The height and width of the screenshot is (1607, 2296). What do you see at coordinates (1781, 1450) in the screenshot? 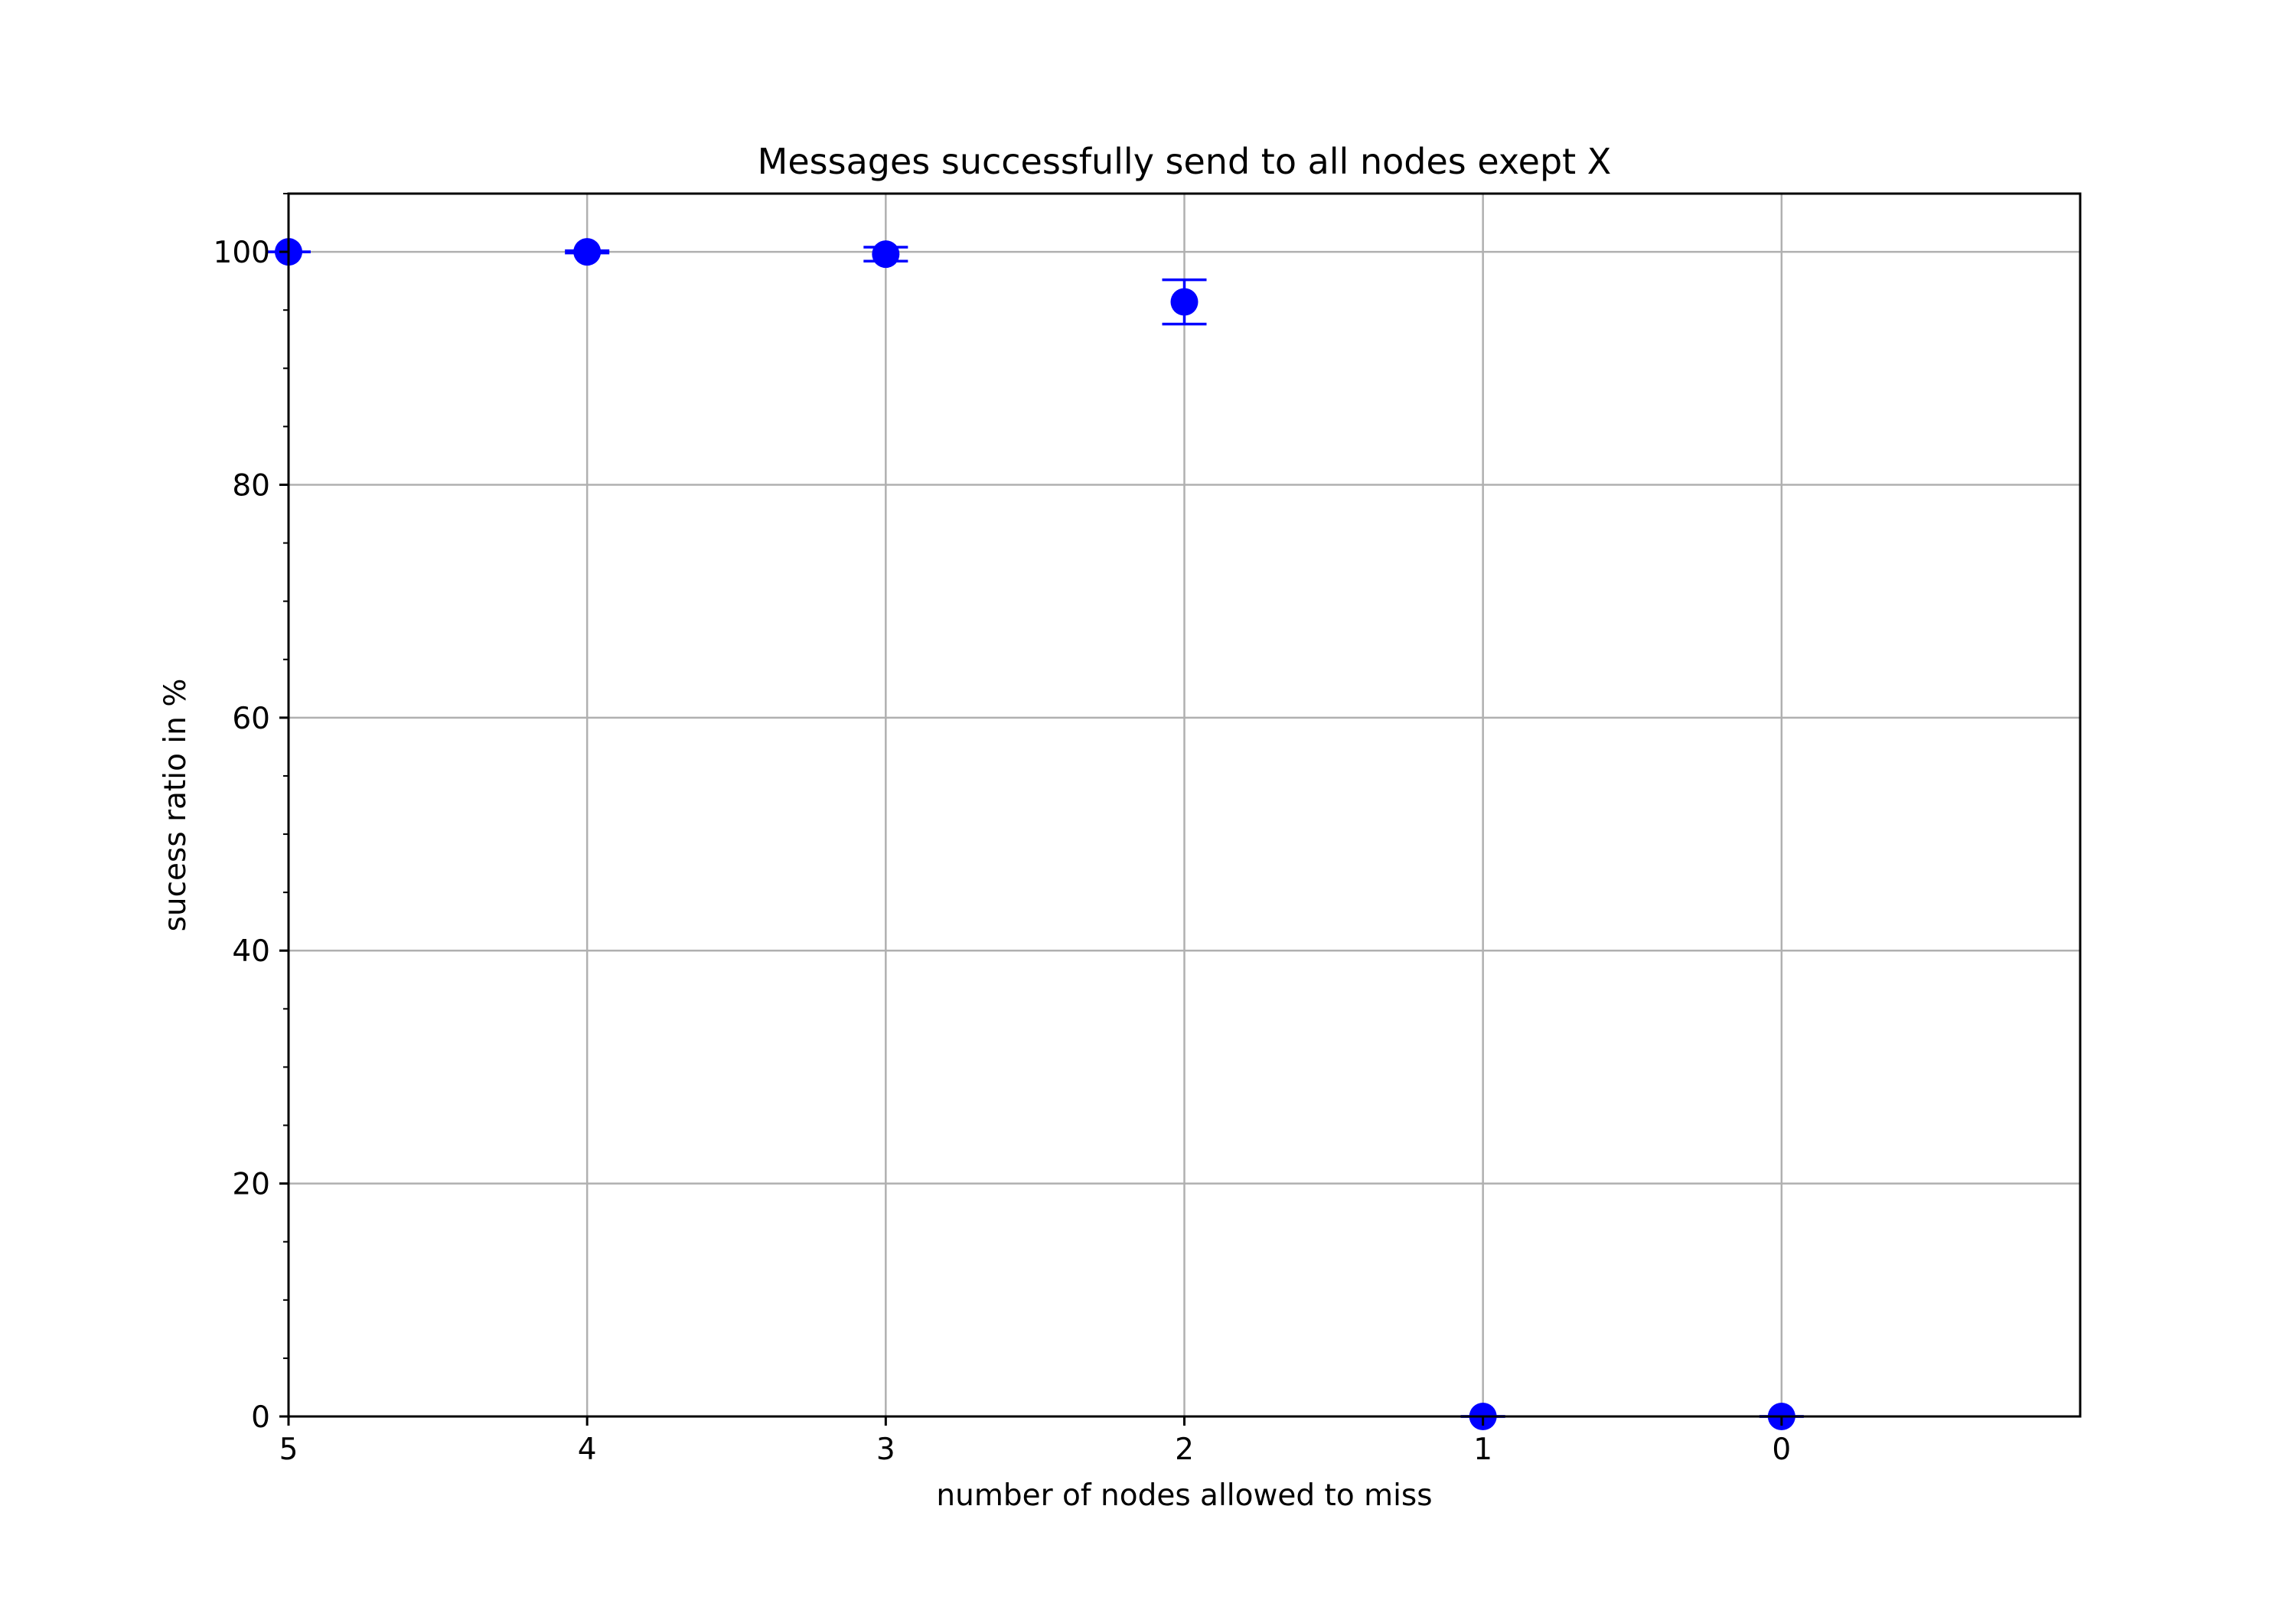
I see `x-tick-label: 0` at bounding box center [1781, 1450].